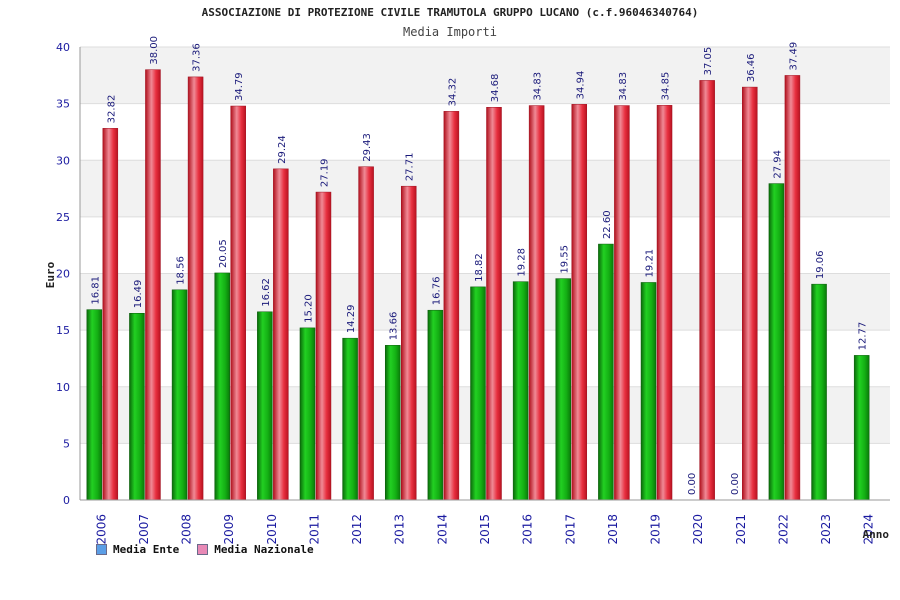 The image size is (900, 600). I want to click on x-tick-label: 2022, so click(783, 529).